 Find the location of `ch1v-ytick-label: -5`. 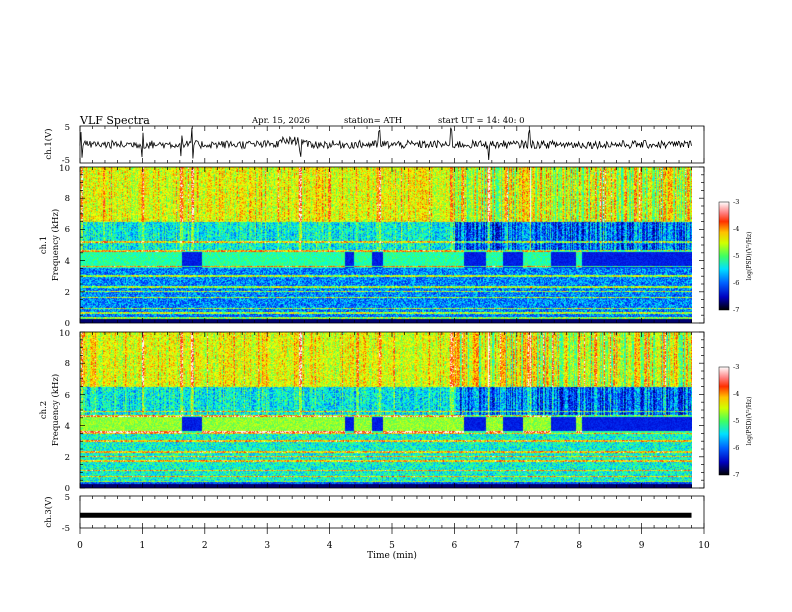

ch1v-ytick-label: -5 is located at coordinates (66, 161).